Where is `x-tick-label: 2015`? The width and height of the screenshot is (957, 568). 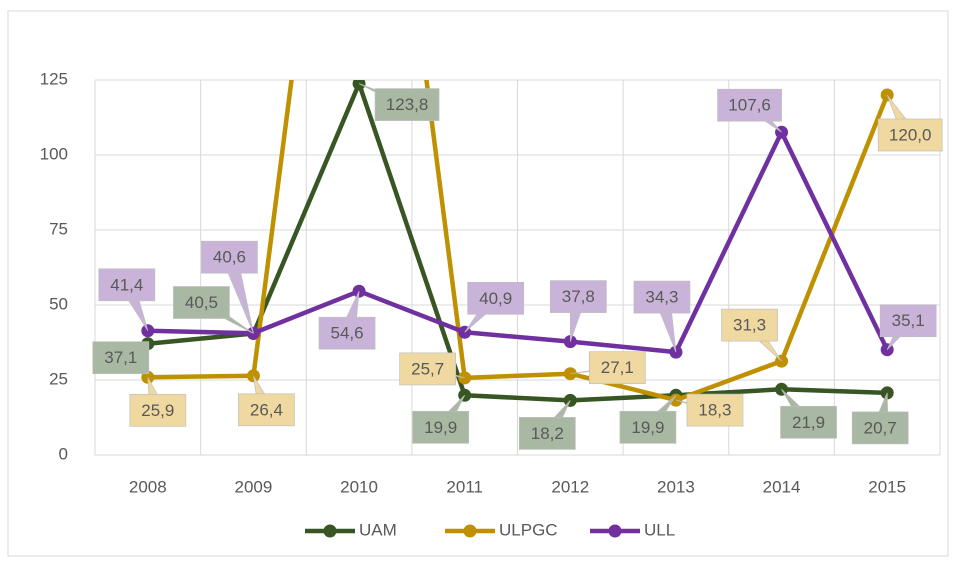 x-tick-label: 2015 is located at coordinates (887, 486).